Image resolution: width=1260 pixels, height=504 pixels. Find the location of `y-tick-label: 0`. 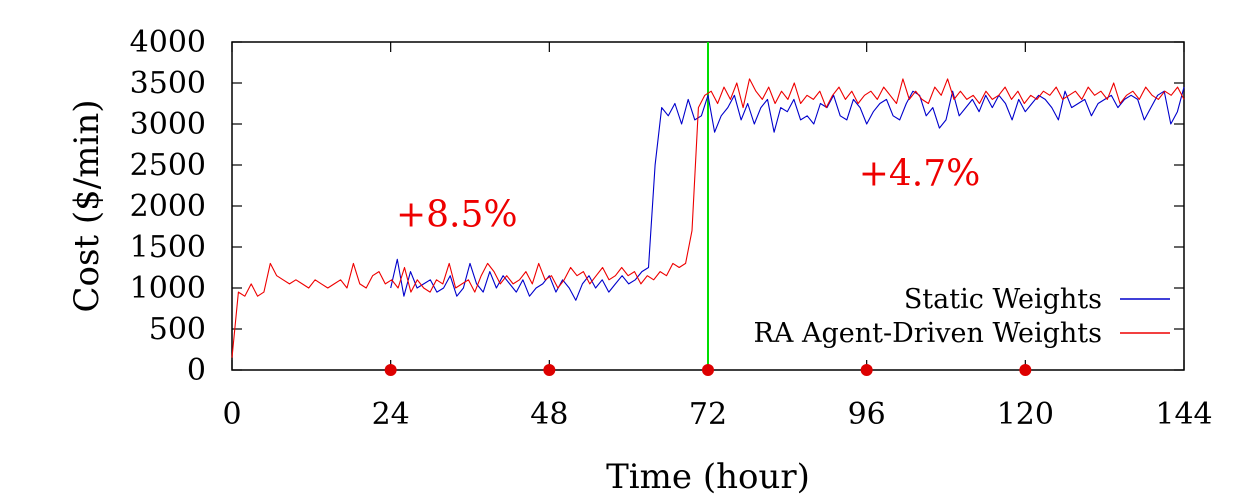

y-tick-label: 0 is located at coordinates (196, 370).